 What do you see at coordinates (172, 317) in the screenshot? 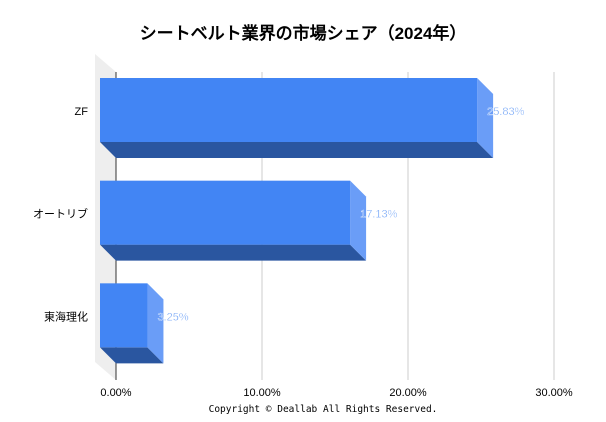
I see `data-label: 3.25%` at bounding box center [172, 317].